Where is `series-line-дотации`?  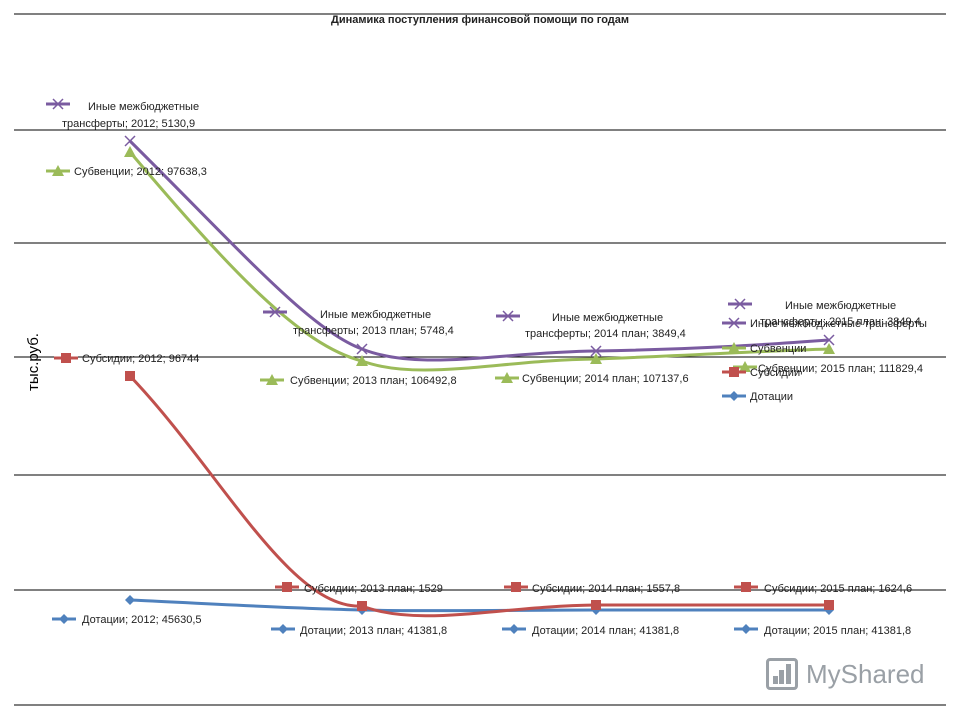
series-line-дотации is located at coordinates (479, 605).